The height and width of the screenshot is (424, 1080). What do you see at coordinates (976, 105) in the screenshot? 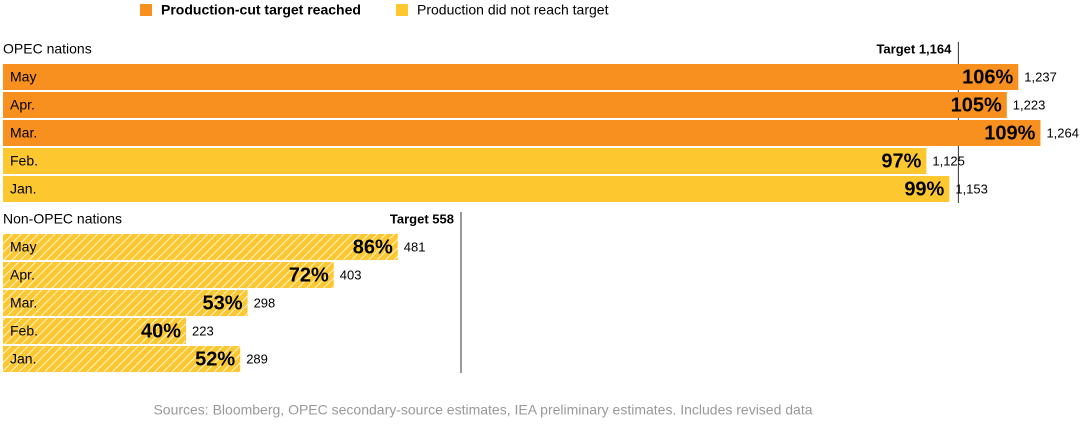
I see `percent-label: 105%` at bounding box center [976, 105].